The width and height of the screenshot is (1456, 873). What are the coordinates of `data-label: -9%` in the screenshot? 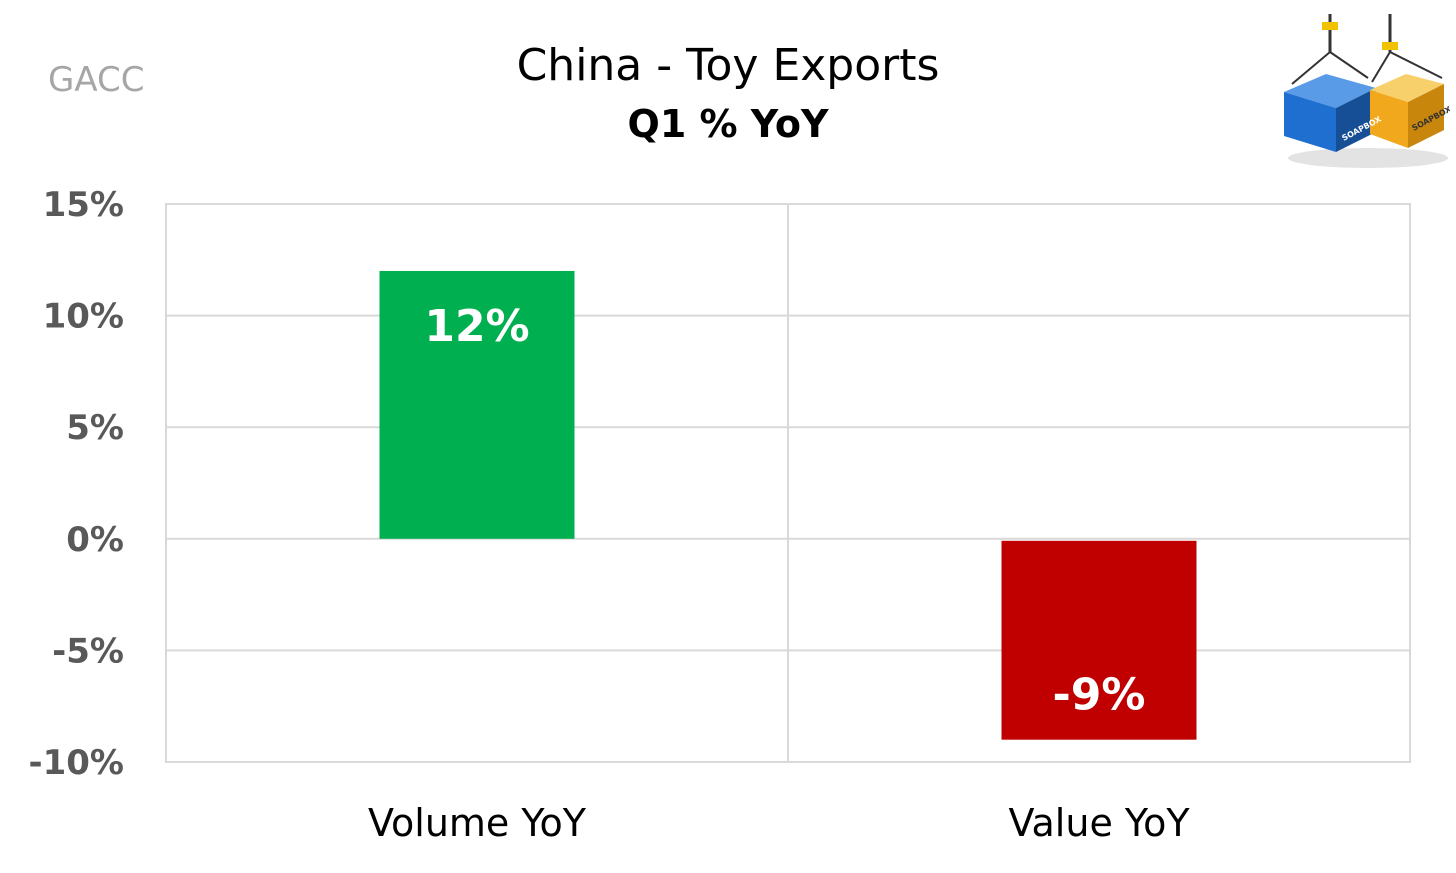 It's located at (1099, 695).